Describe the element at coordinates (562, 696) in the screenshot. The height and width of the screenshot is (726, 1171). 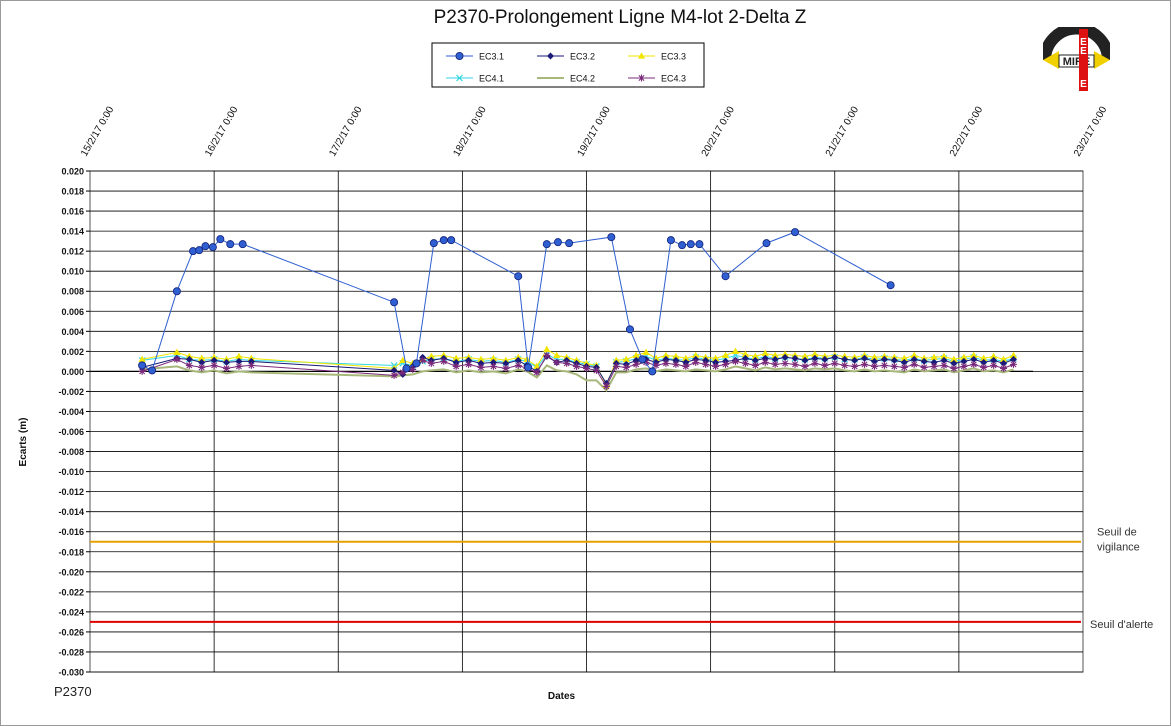
I see `x-axis-label: Dates` at that location.